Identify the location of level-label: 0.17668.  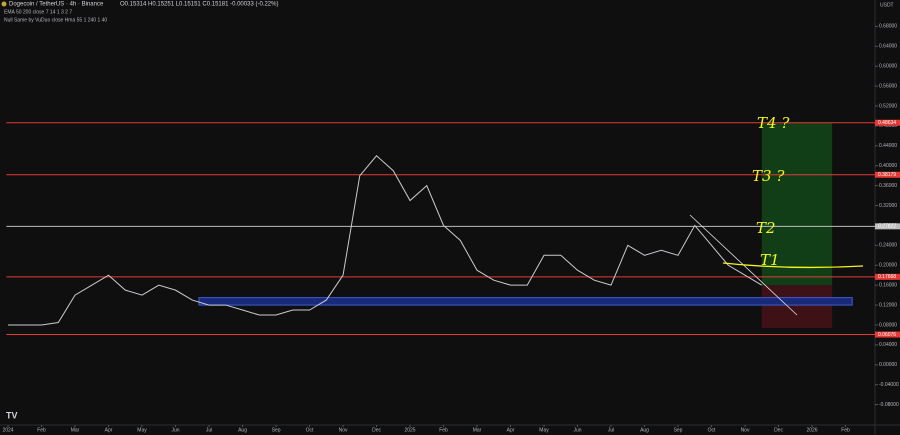
(887, 277).